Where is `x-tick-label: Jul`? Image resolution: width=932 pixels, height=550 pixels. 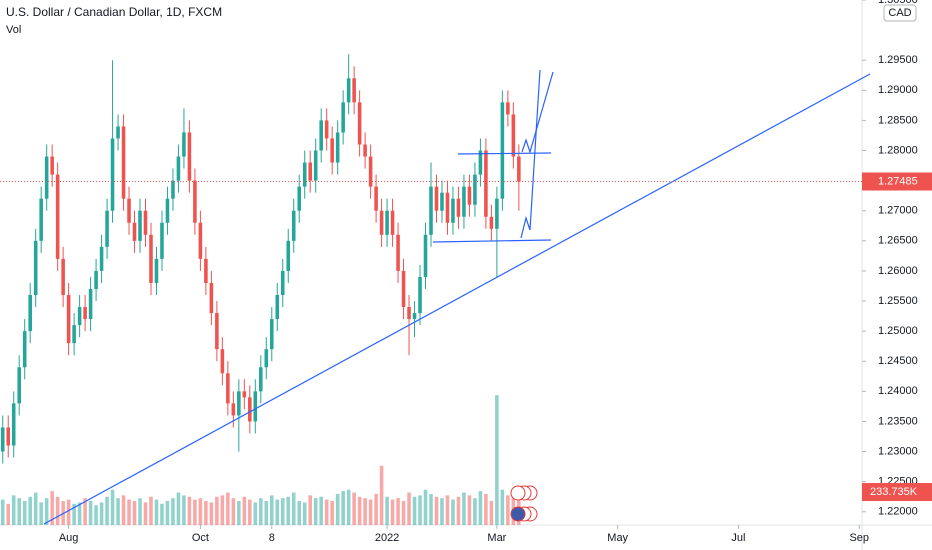
x-tick-label: Jul is located at coordinates (738, 538).